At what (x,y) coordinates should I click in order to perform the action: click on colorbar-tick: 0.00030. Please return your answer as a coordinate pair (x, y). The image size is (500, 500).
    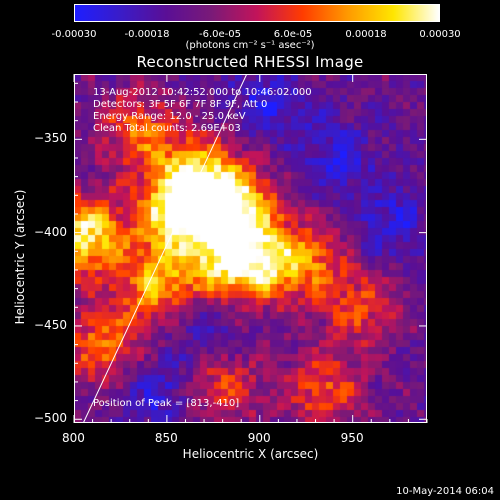
    Looking at the image, I should click on (440, 34).